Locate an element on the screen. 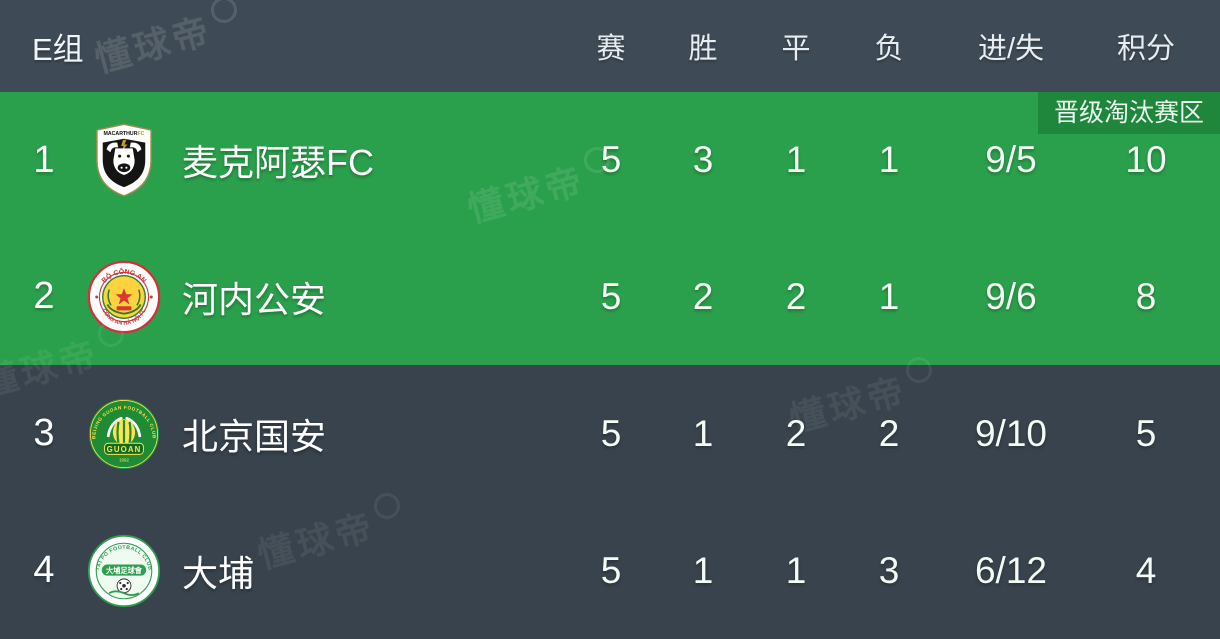  rank-number: 1 is located at coordinates (44, 159).